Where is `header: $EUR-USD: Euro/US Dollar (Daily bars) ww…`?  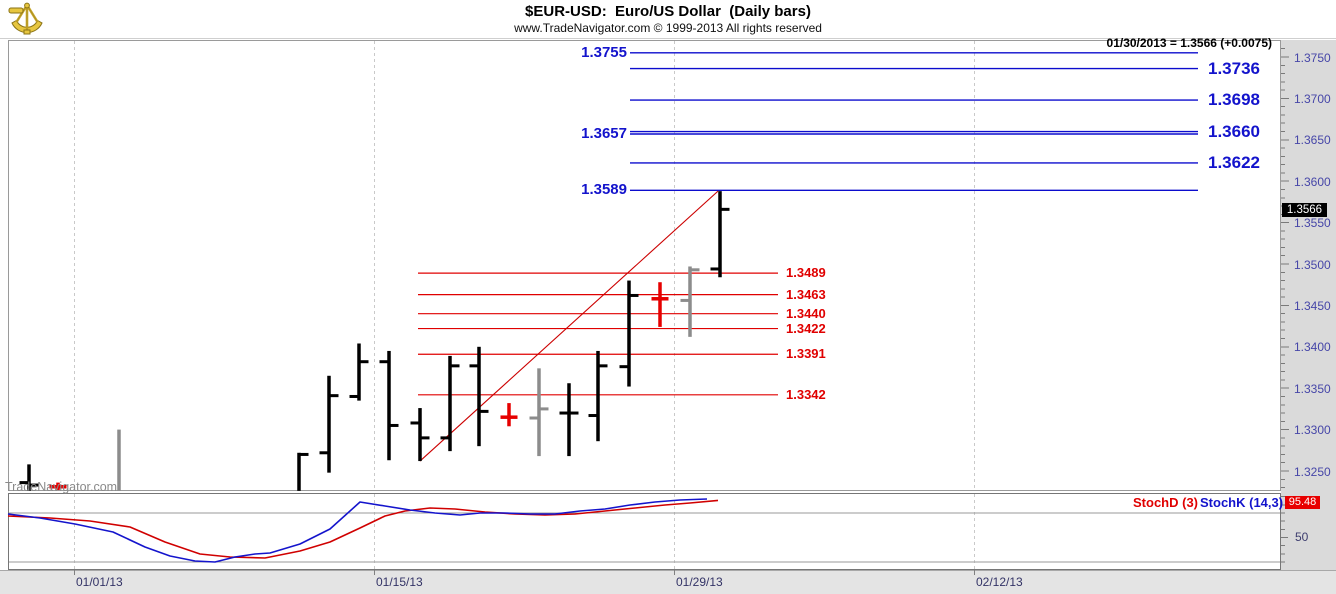
header: $EUR-USD: Euro/US Dollar (Daily bars) ww… is located at coordinates (668, 19).